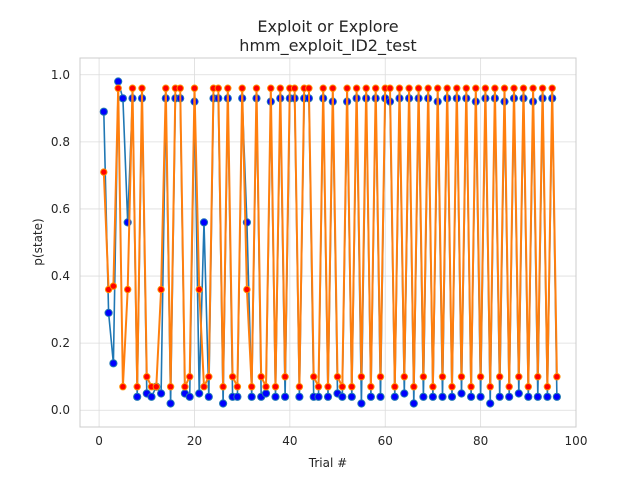 Image resolution: width=640 pixels, height=485 pixels. Describe the element at coordinates (480, 441) in the screenshot. I see `x-tick-label: 80` at that location.